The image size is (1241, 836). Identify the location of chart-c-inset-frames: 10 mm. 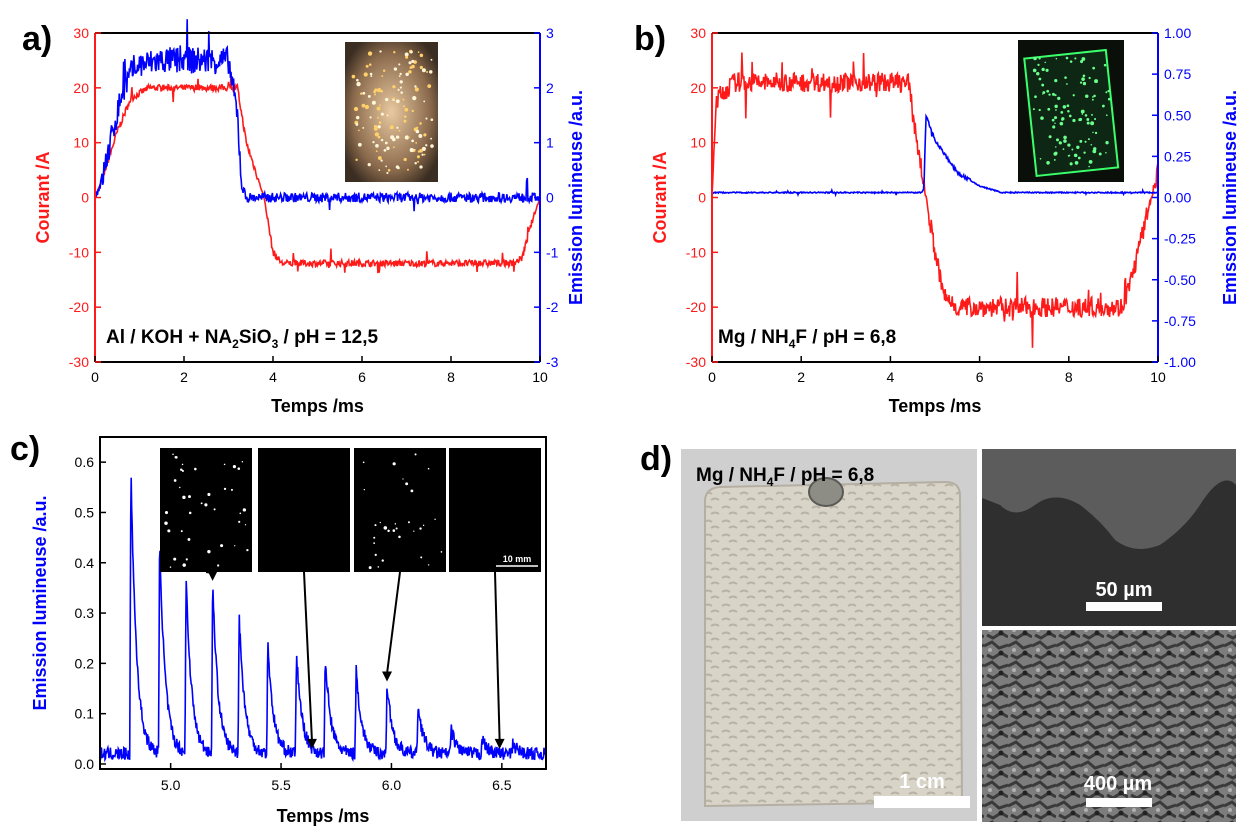
(350, 510).